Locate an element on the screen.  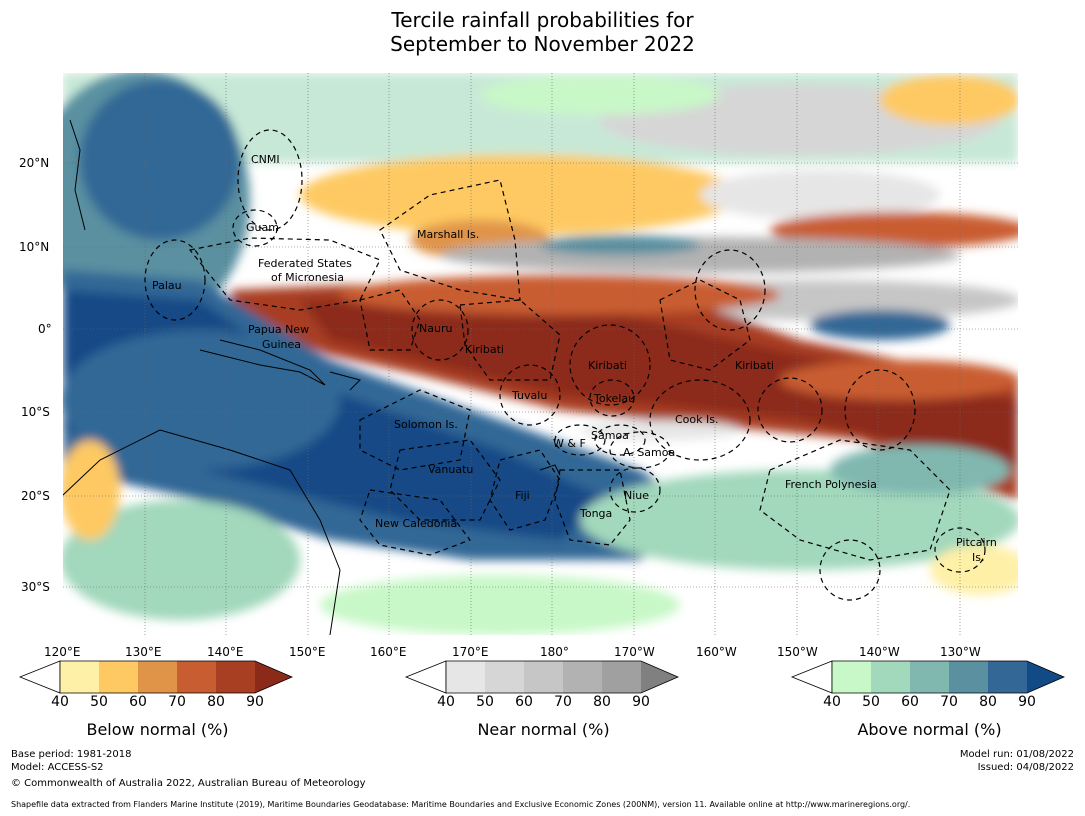
lat-label: 10°N is located at coordinates (34, 247).